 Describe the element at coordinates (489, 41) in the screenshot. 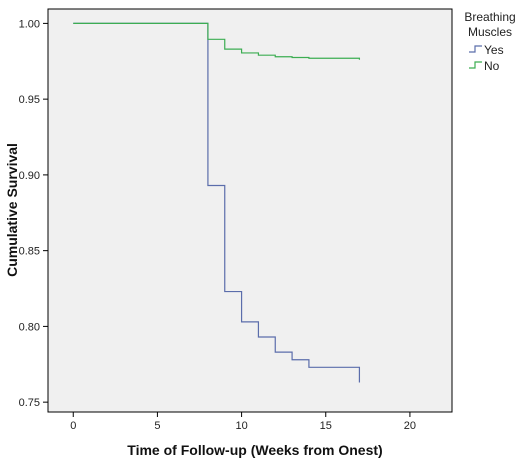

I see `legend: Breathing Muscles Yes No` at that location.